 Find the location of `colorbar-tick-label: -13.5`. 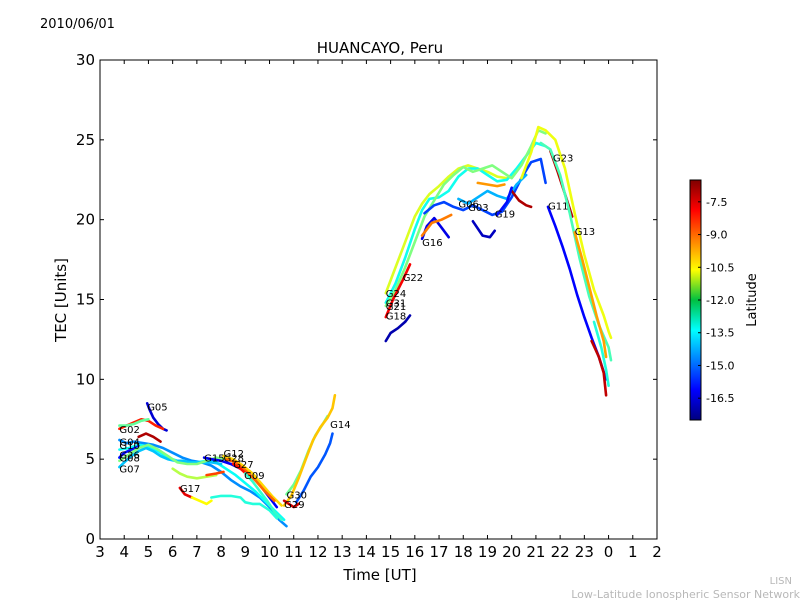

colorbar-tick-label: -13.5 is located at coordinates (720, 333).